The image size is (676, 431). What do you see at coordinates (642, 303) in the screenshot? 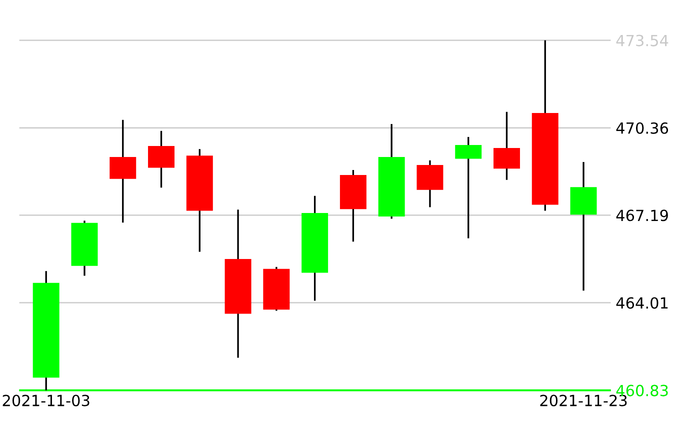
I see `y-tick-label: 464.01` at bounding box center [642, 303].